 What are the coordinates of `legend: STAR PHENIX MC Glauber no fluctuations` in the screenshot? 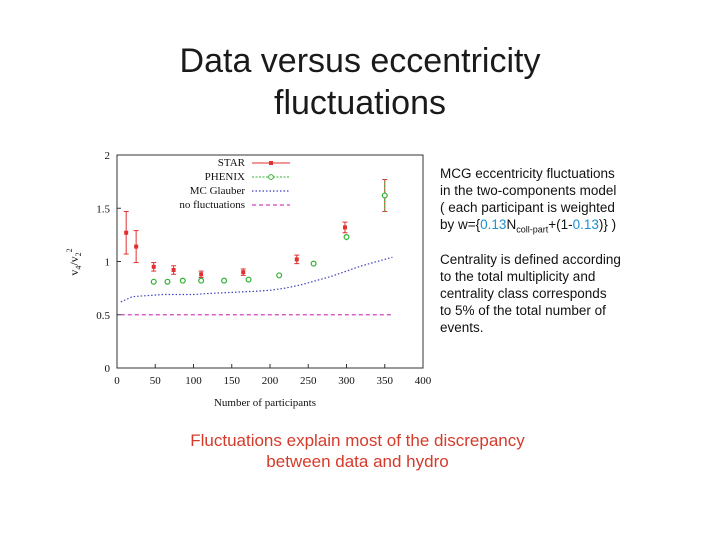 It's located at (234, 184).